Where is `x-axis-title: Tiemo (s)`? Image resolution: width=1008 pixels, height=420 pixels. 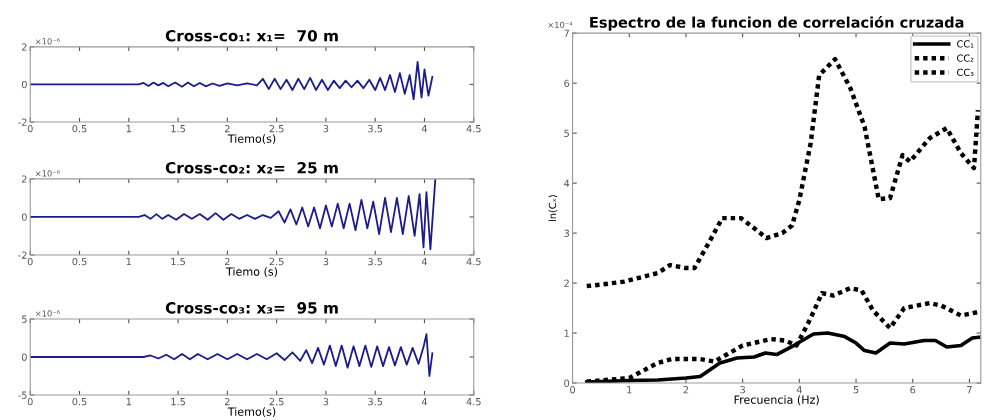
x-axis-title: Tiemo (s) is located at coordinates (251, 272).